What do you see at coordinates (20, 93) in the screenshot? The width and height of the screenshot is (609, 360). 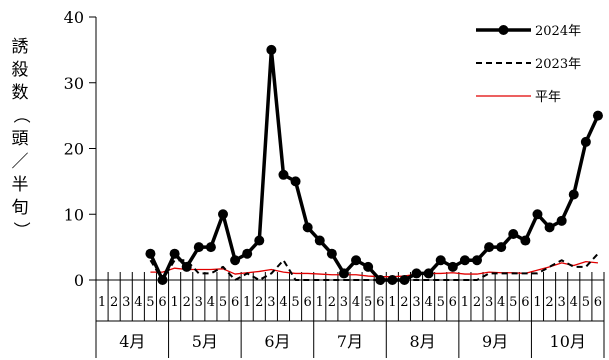 I see `y-axis-label-char: 数` at bounding box center [20, 93].